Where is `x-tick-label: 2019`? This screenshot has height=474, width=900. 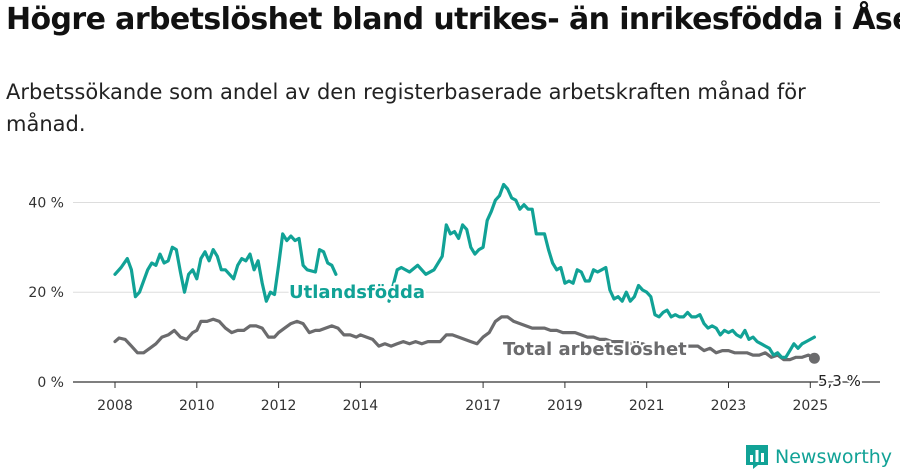 x-tick-label: 2019 is located at coordinates (565, 406).